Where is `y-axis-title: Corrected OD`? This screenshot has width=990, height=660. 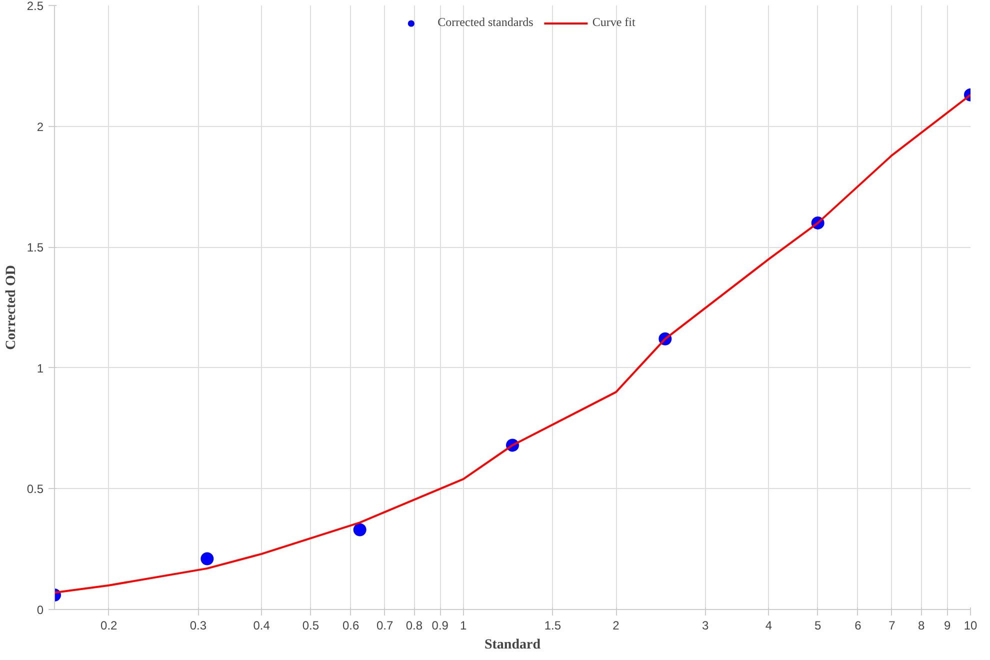
y-axis-title: Corrected OD is located at coordinates (11, 307).